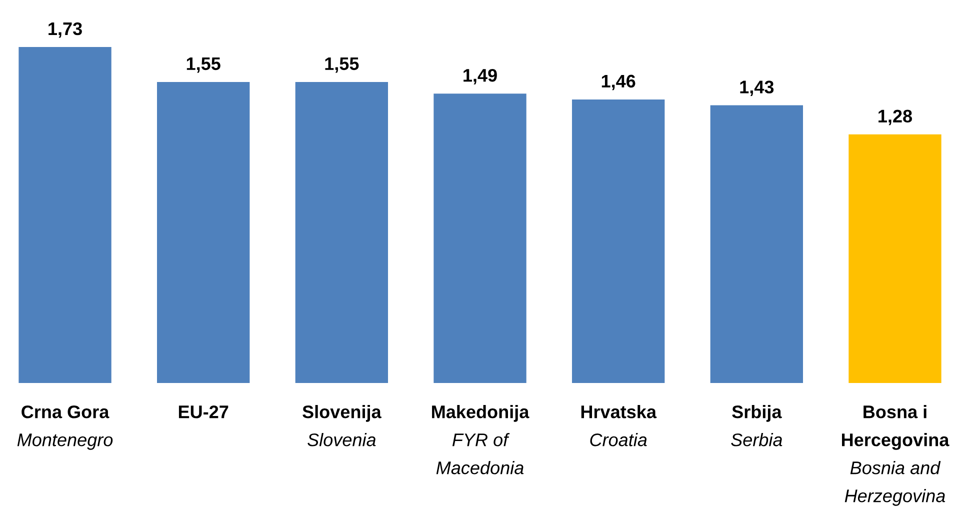 Image resolution: width=960 pixels, height=511 pixels. I want to click on x-tick-label: Slovenija Slovenia, so click(342, 425).